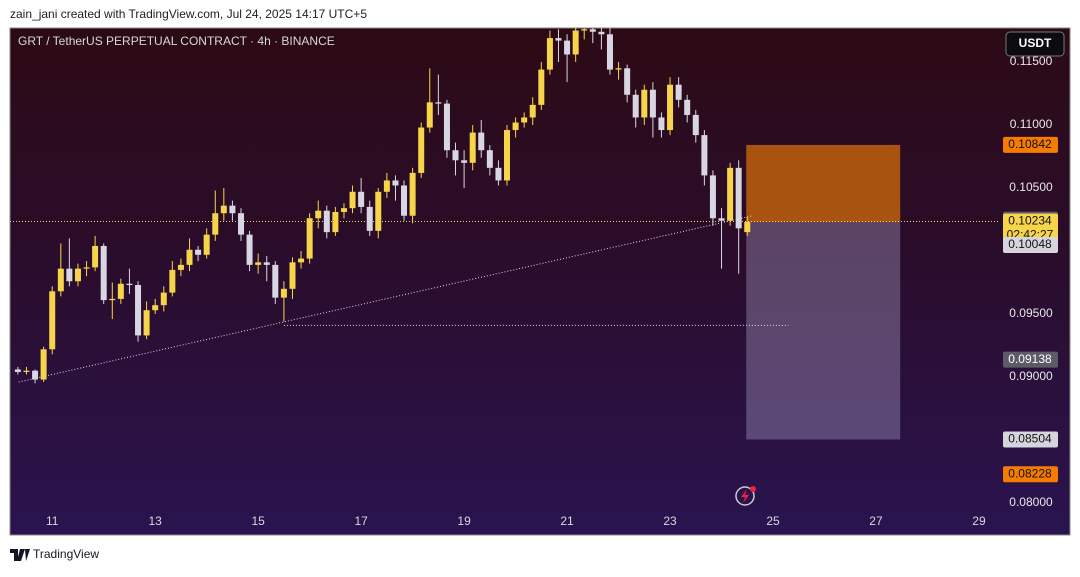 Image resolution: width=1080 pixels, height=577 pixels. What do you see at coordinates (361, 521) in the screenshot?
I see `x-tick-label: 17` at bounding box center [361, 521].